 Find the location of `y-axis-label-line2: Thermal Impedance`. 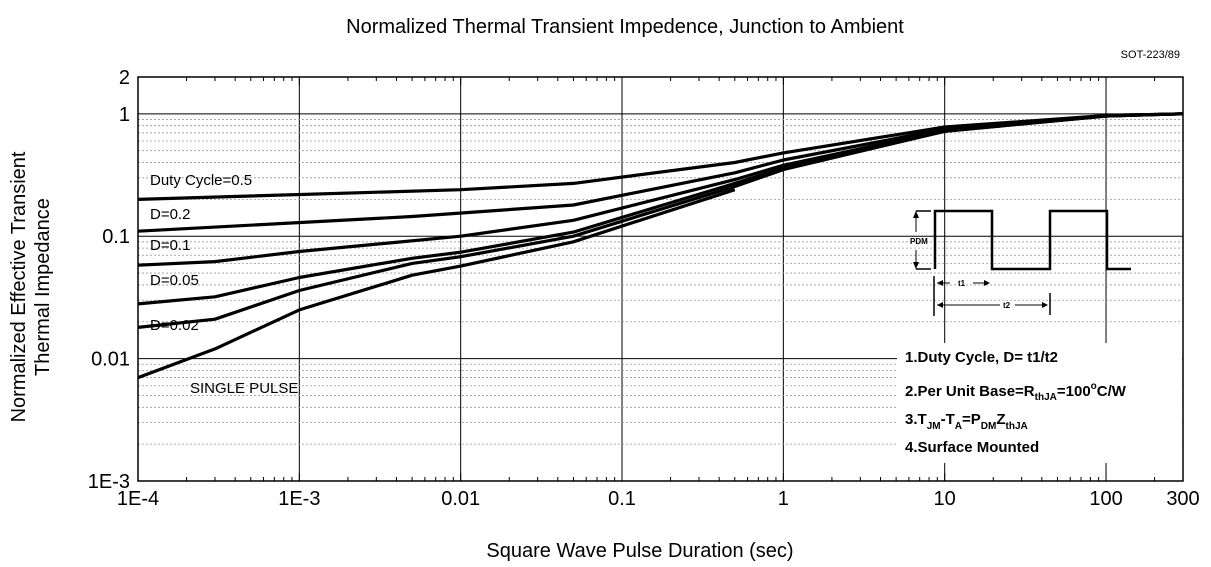

y-axis-label-line2: Thermal Impedance is located at coordinates (43, 287).